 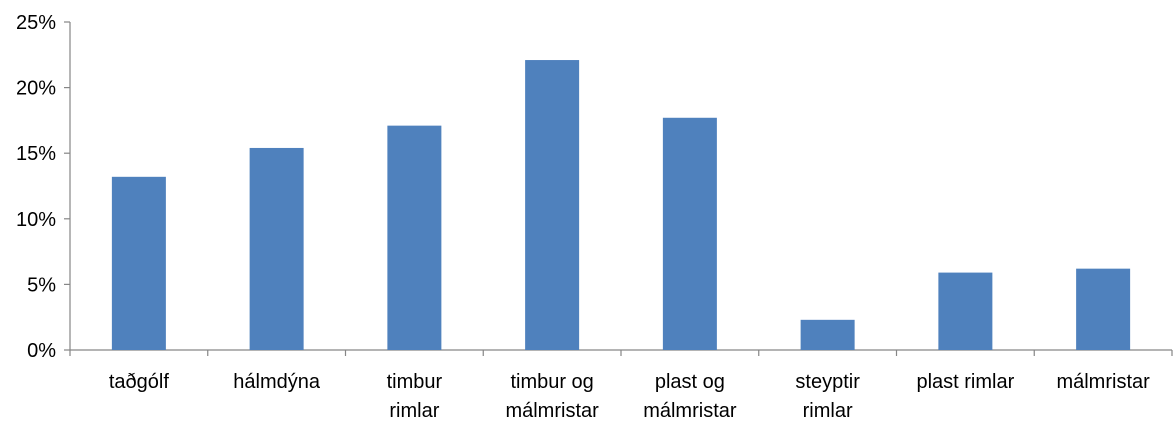 I want to click on y-tick-label: 5%, so click(x=41, y=285).